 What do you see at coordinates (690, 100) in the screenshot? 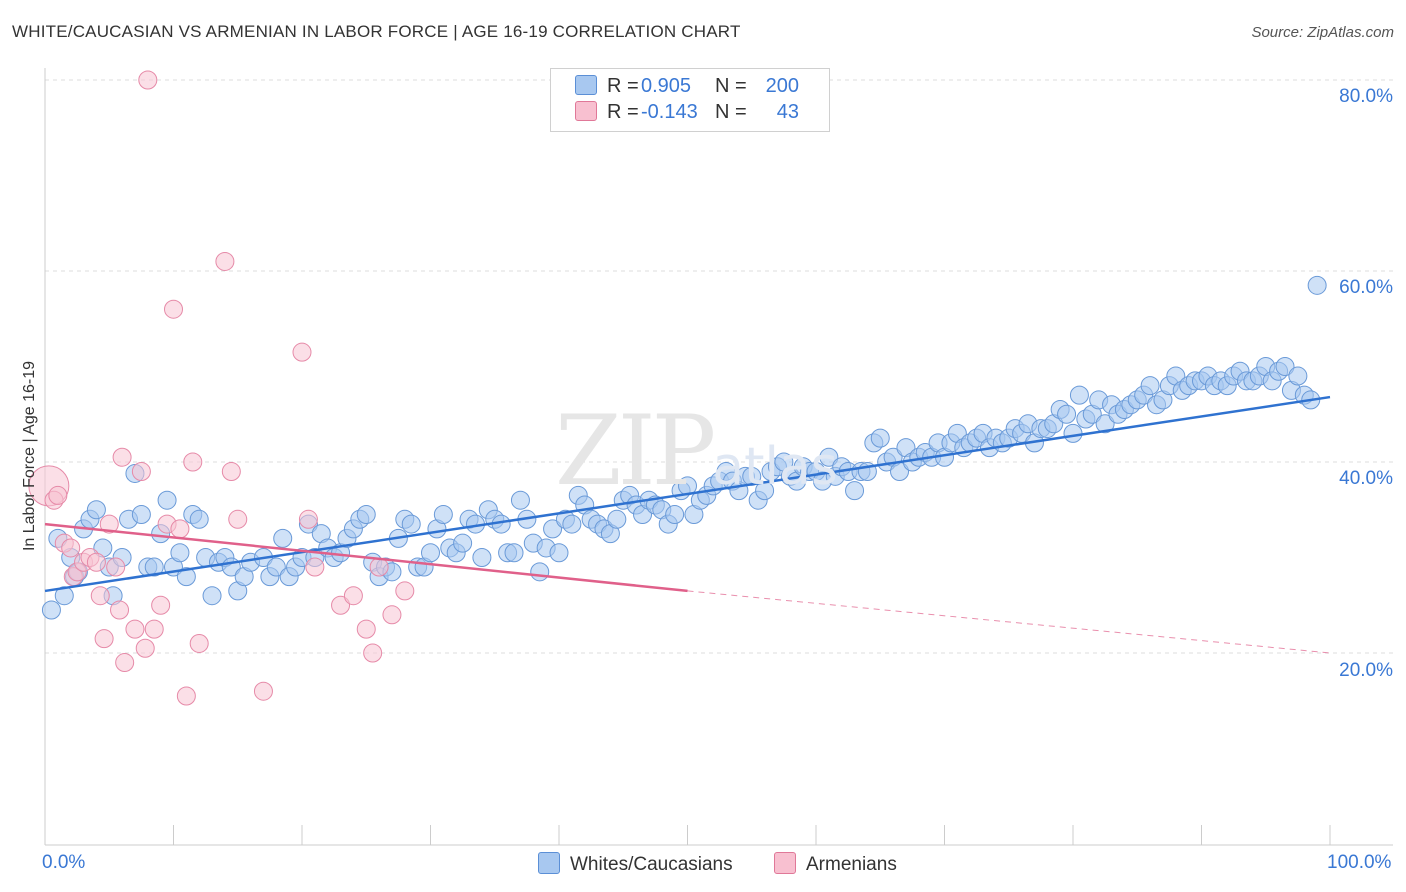
I see `correlation-legend: R = 0.905 N = 200 R = -0.143 N = 43` at bounding box center [690, 100].